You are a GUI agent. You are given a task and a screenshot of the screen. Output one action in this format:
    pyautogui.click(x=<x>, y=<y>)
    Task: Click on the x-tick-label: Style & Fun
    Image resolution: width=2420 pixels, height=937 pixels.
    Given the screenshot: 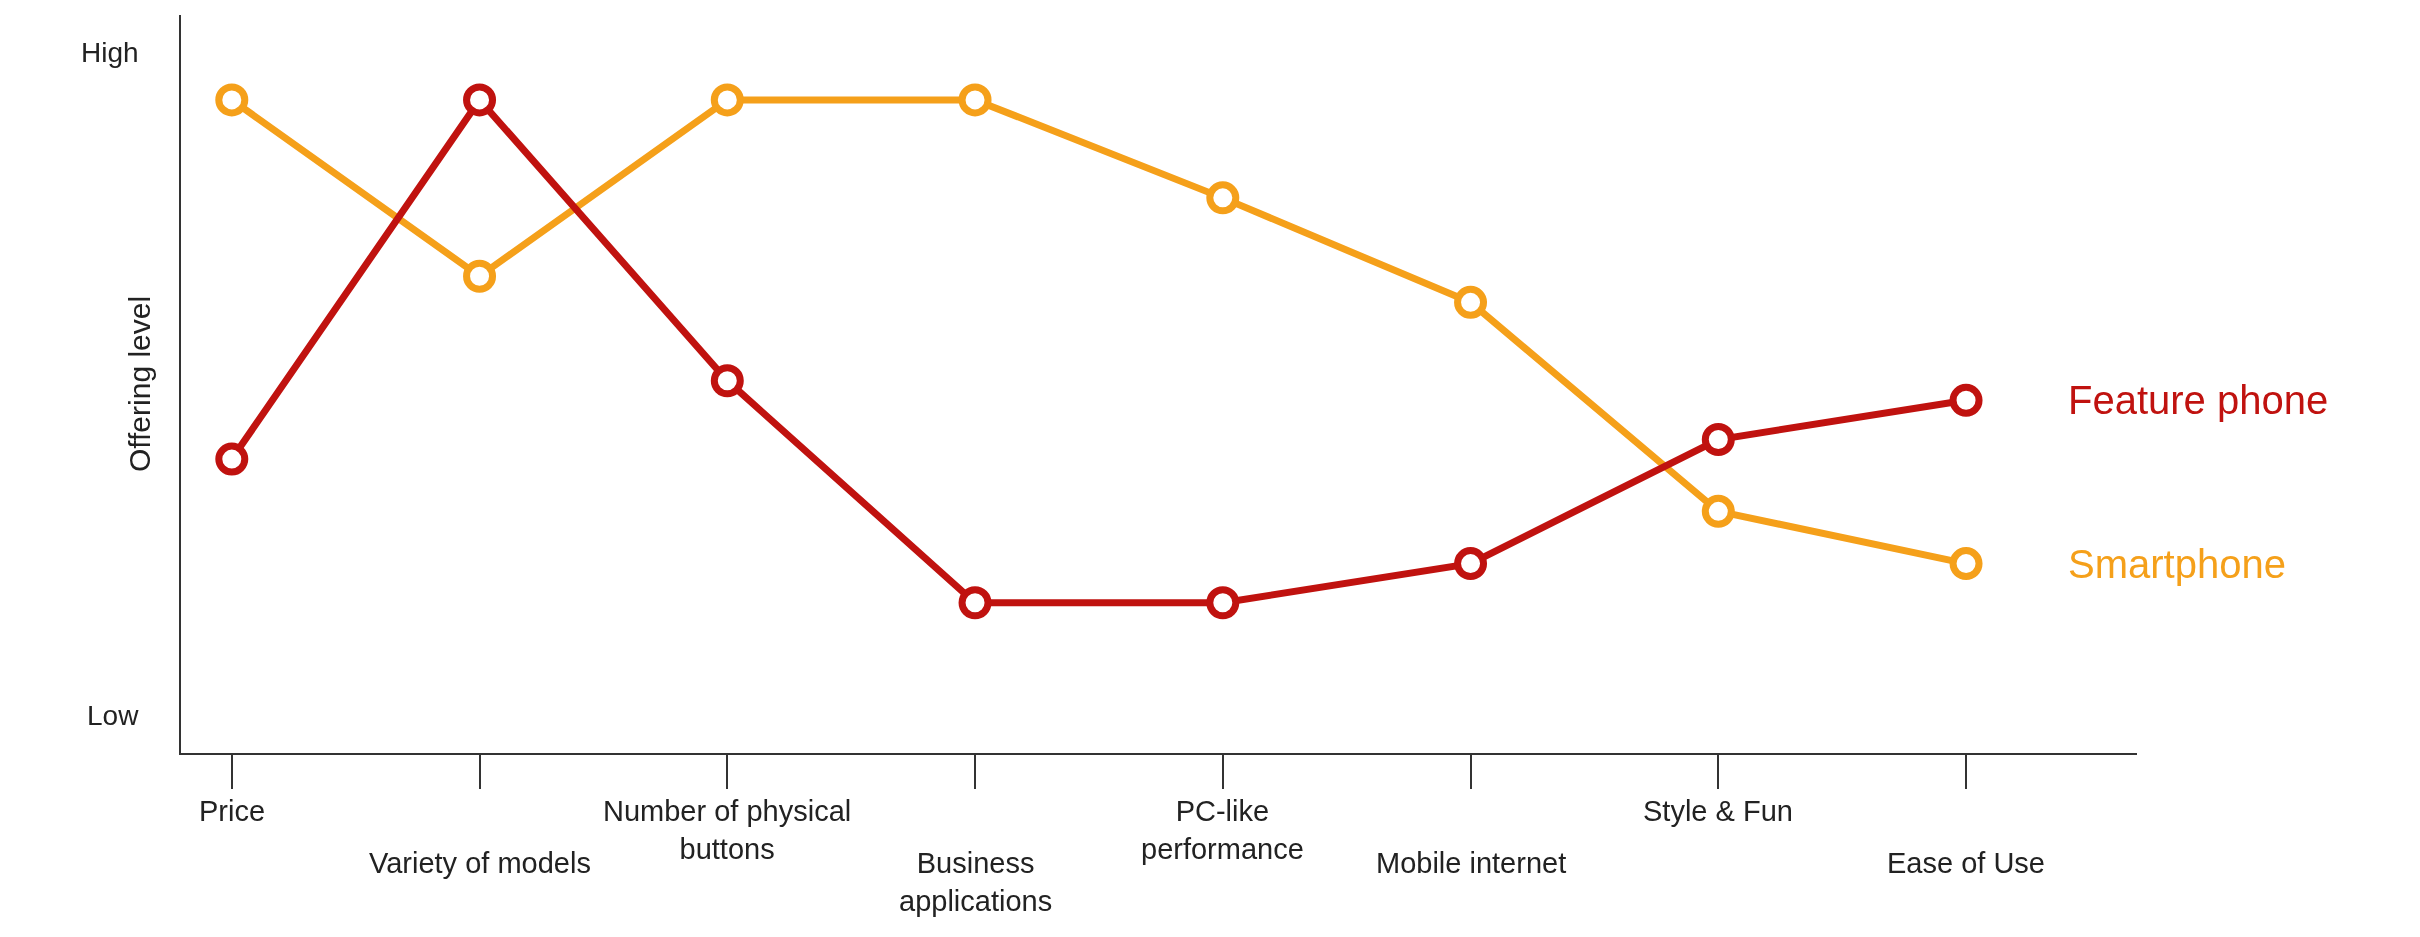 What is the action you would take?
    pyautogui.click(x=1718, y=811)
    